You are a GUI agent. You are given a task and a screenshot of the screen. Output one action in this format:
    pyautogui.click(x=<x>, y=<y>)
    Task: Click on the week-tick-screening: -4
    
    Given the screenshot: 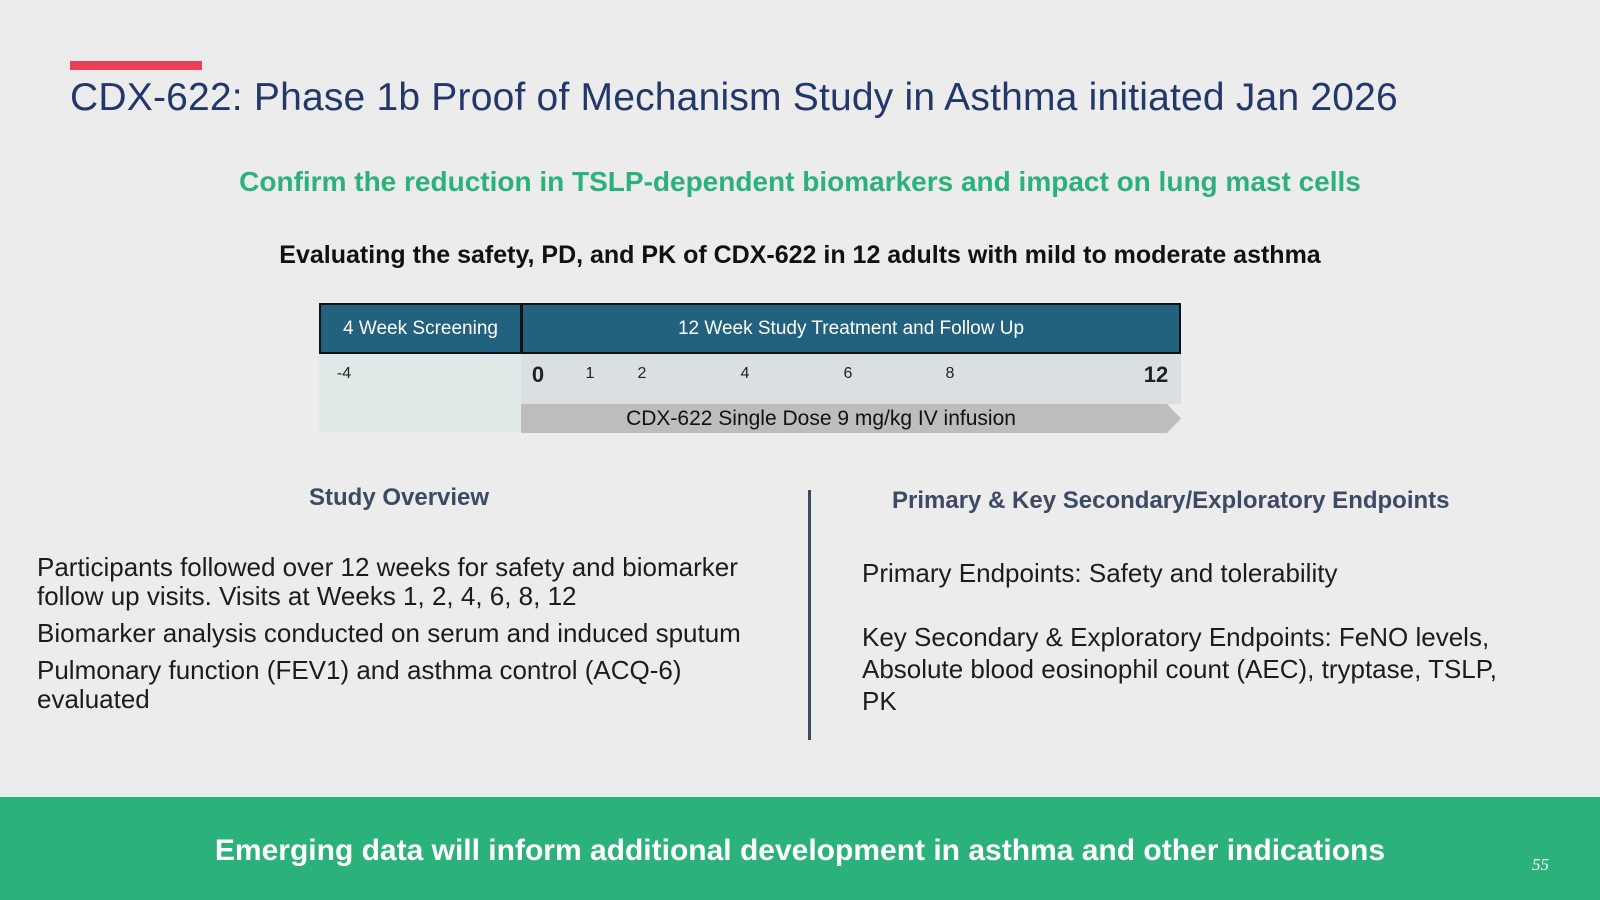 What is the action you would take?
    pyautogui.click(x=344, y=373)
    